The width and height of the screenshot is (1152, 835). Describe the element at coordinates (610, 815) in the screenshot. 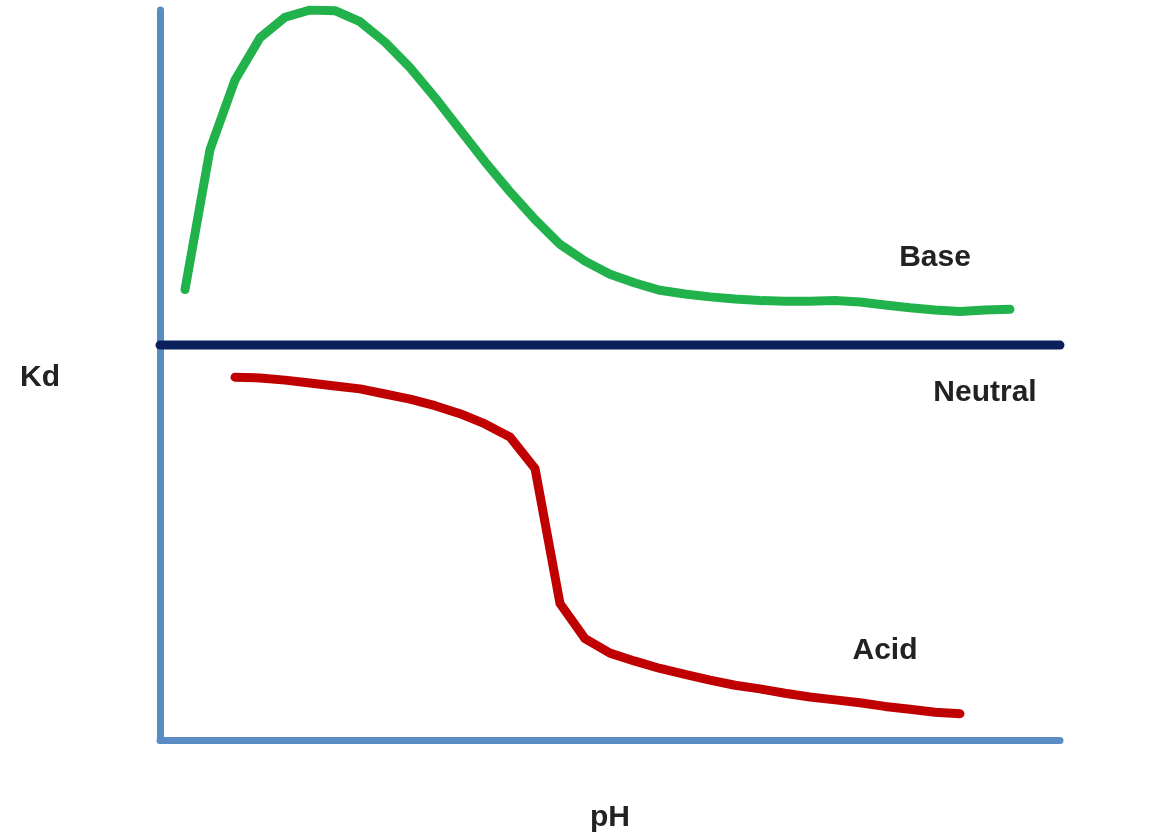

I see `x-axis-title: pH` at that location.